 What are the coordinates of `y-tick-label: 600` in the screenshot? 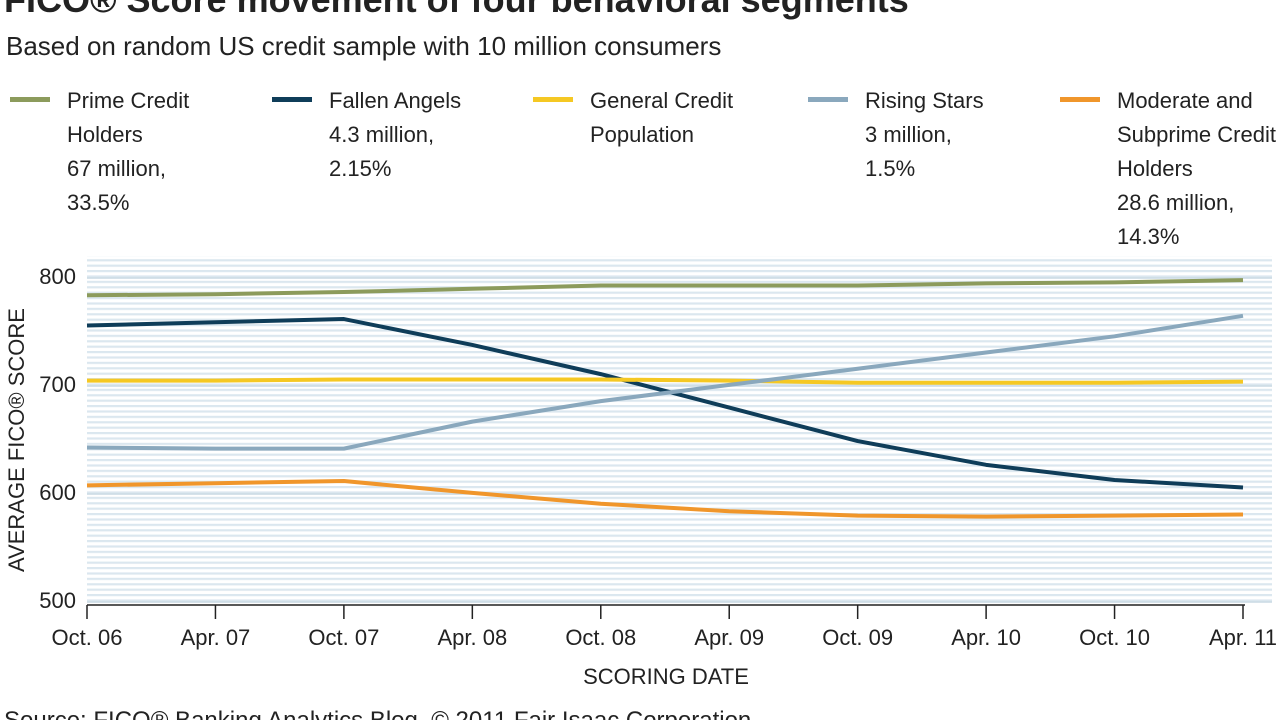 It's located at (57, 492).